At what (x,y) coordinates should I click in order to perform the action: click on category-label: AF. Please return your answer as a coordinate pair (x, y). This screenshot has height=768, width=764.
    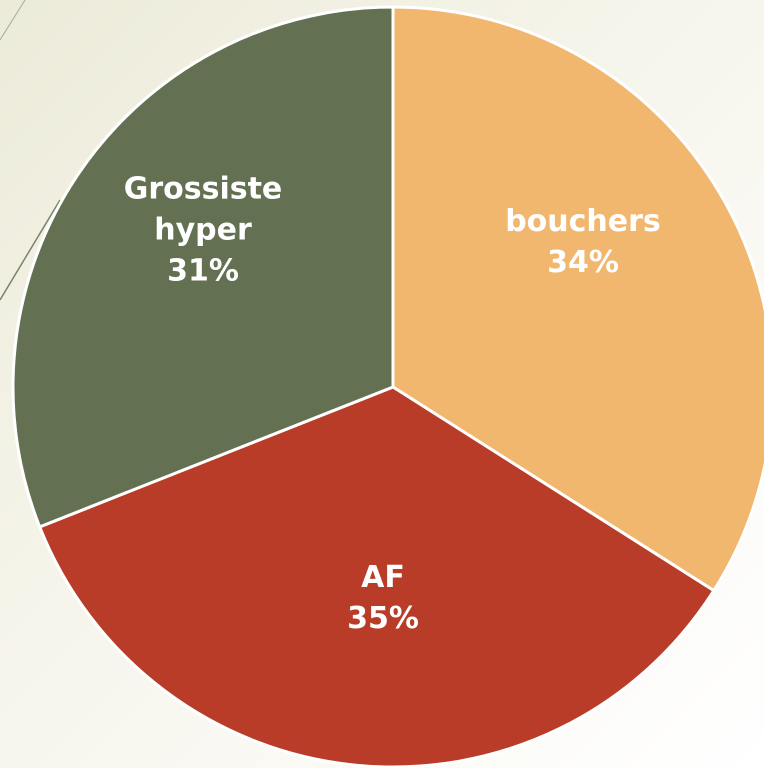
    Looking at the image, I should click on (383, 577).